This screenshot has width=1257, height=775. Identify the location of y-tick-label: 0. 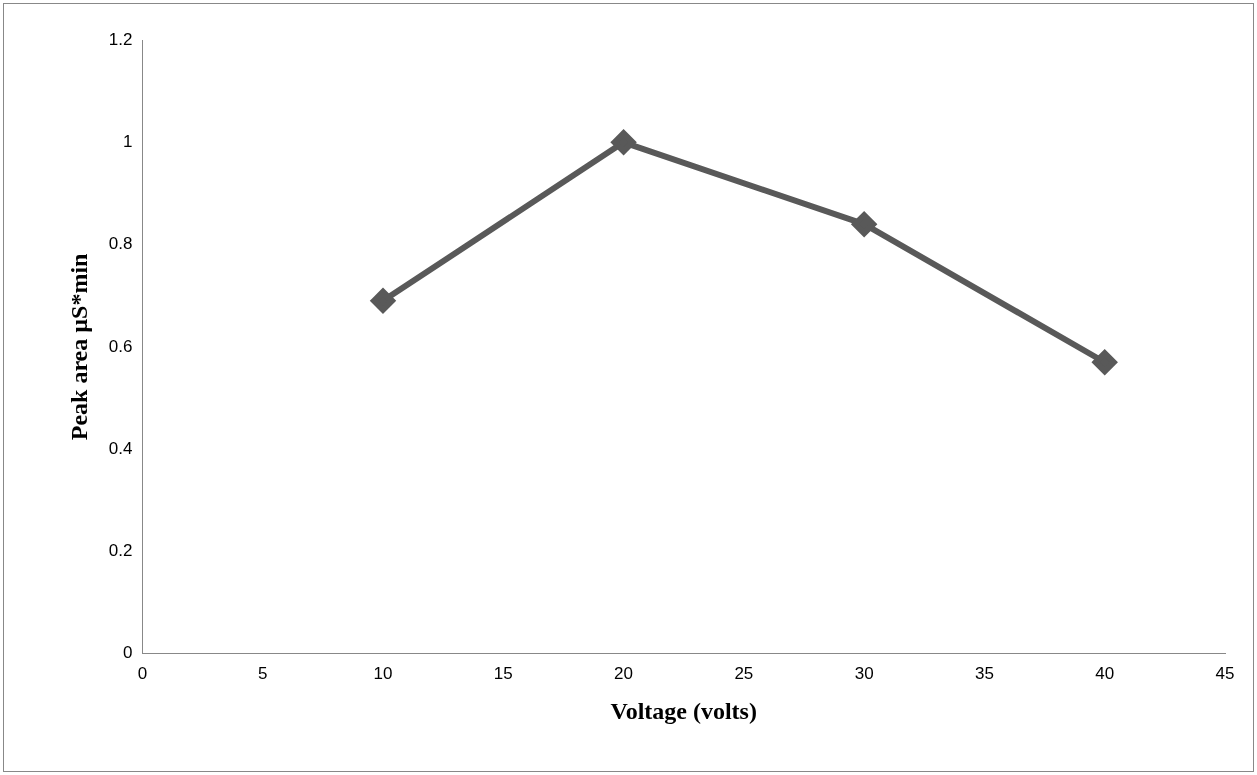
(127, 653).